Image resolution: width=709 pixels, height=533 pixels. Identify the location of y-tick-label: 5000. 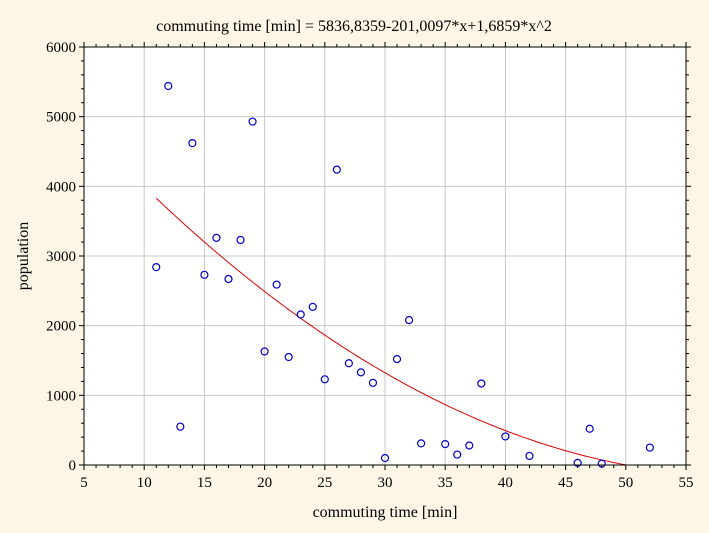
(61, 118).